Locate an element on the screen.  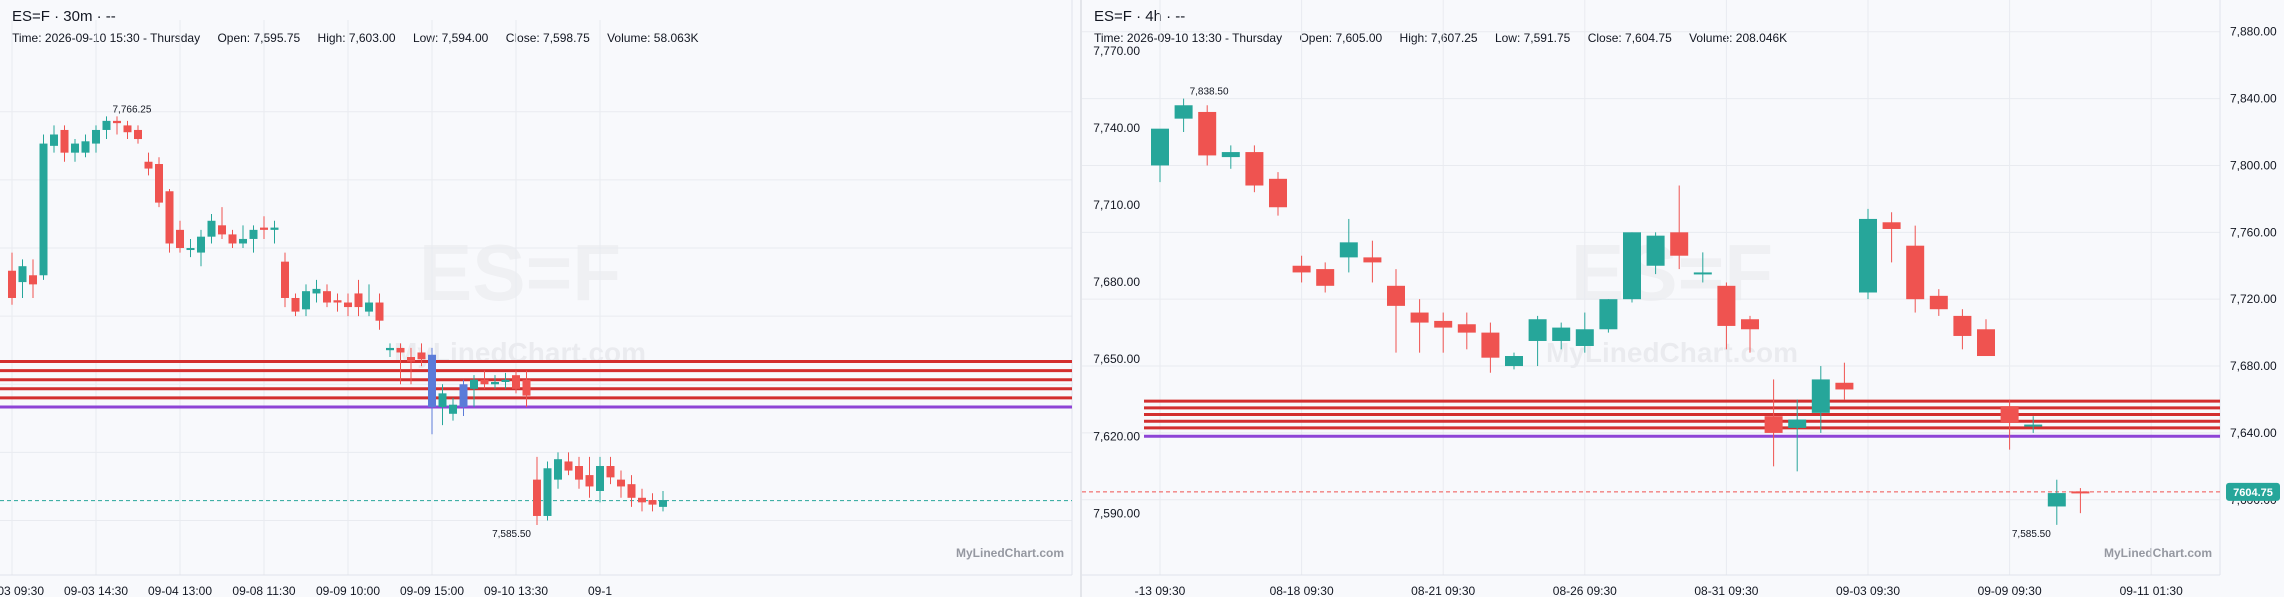
left-axis-label: 7,680.00 is located at coordinates (1116, 282).